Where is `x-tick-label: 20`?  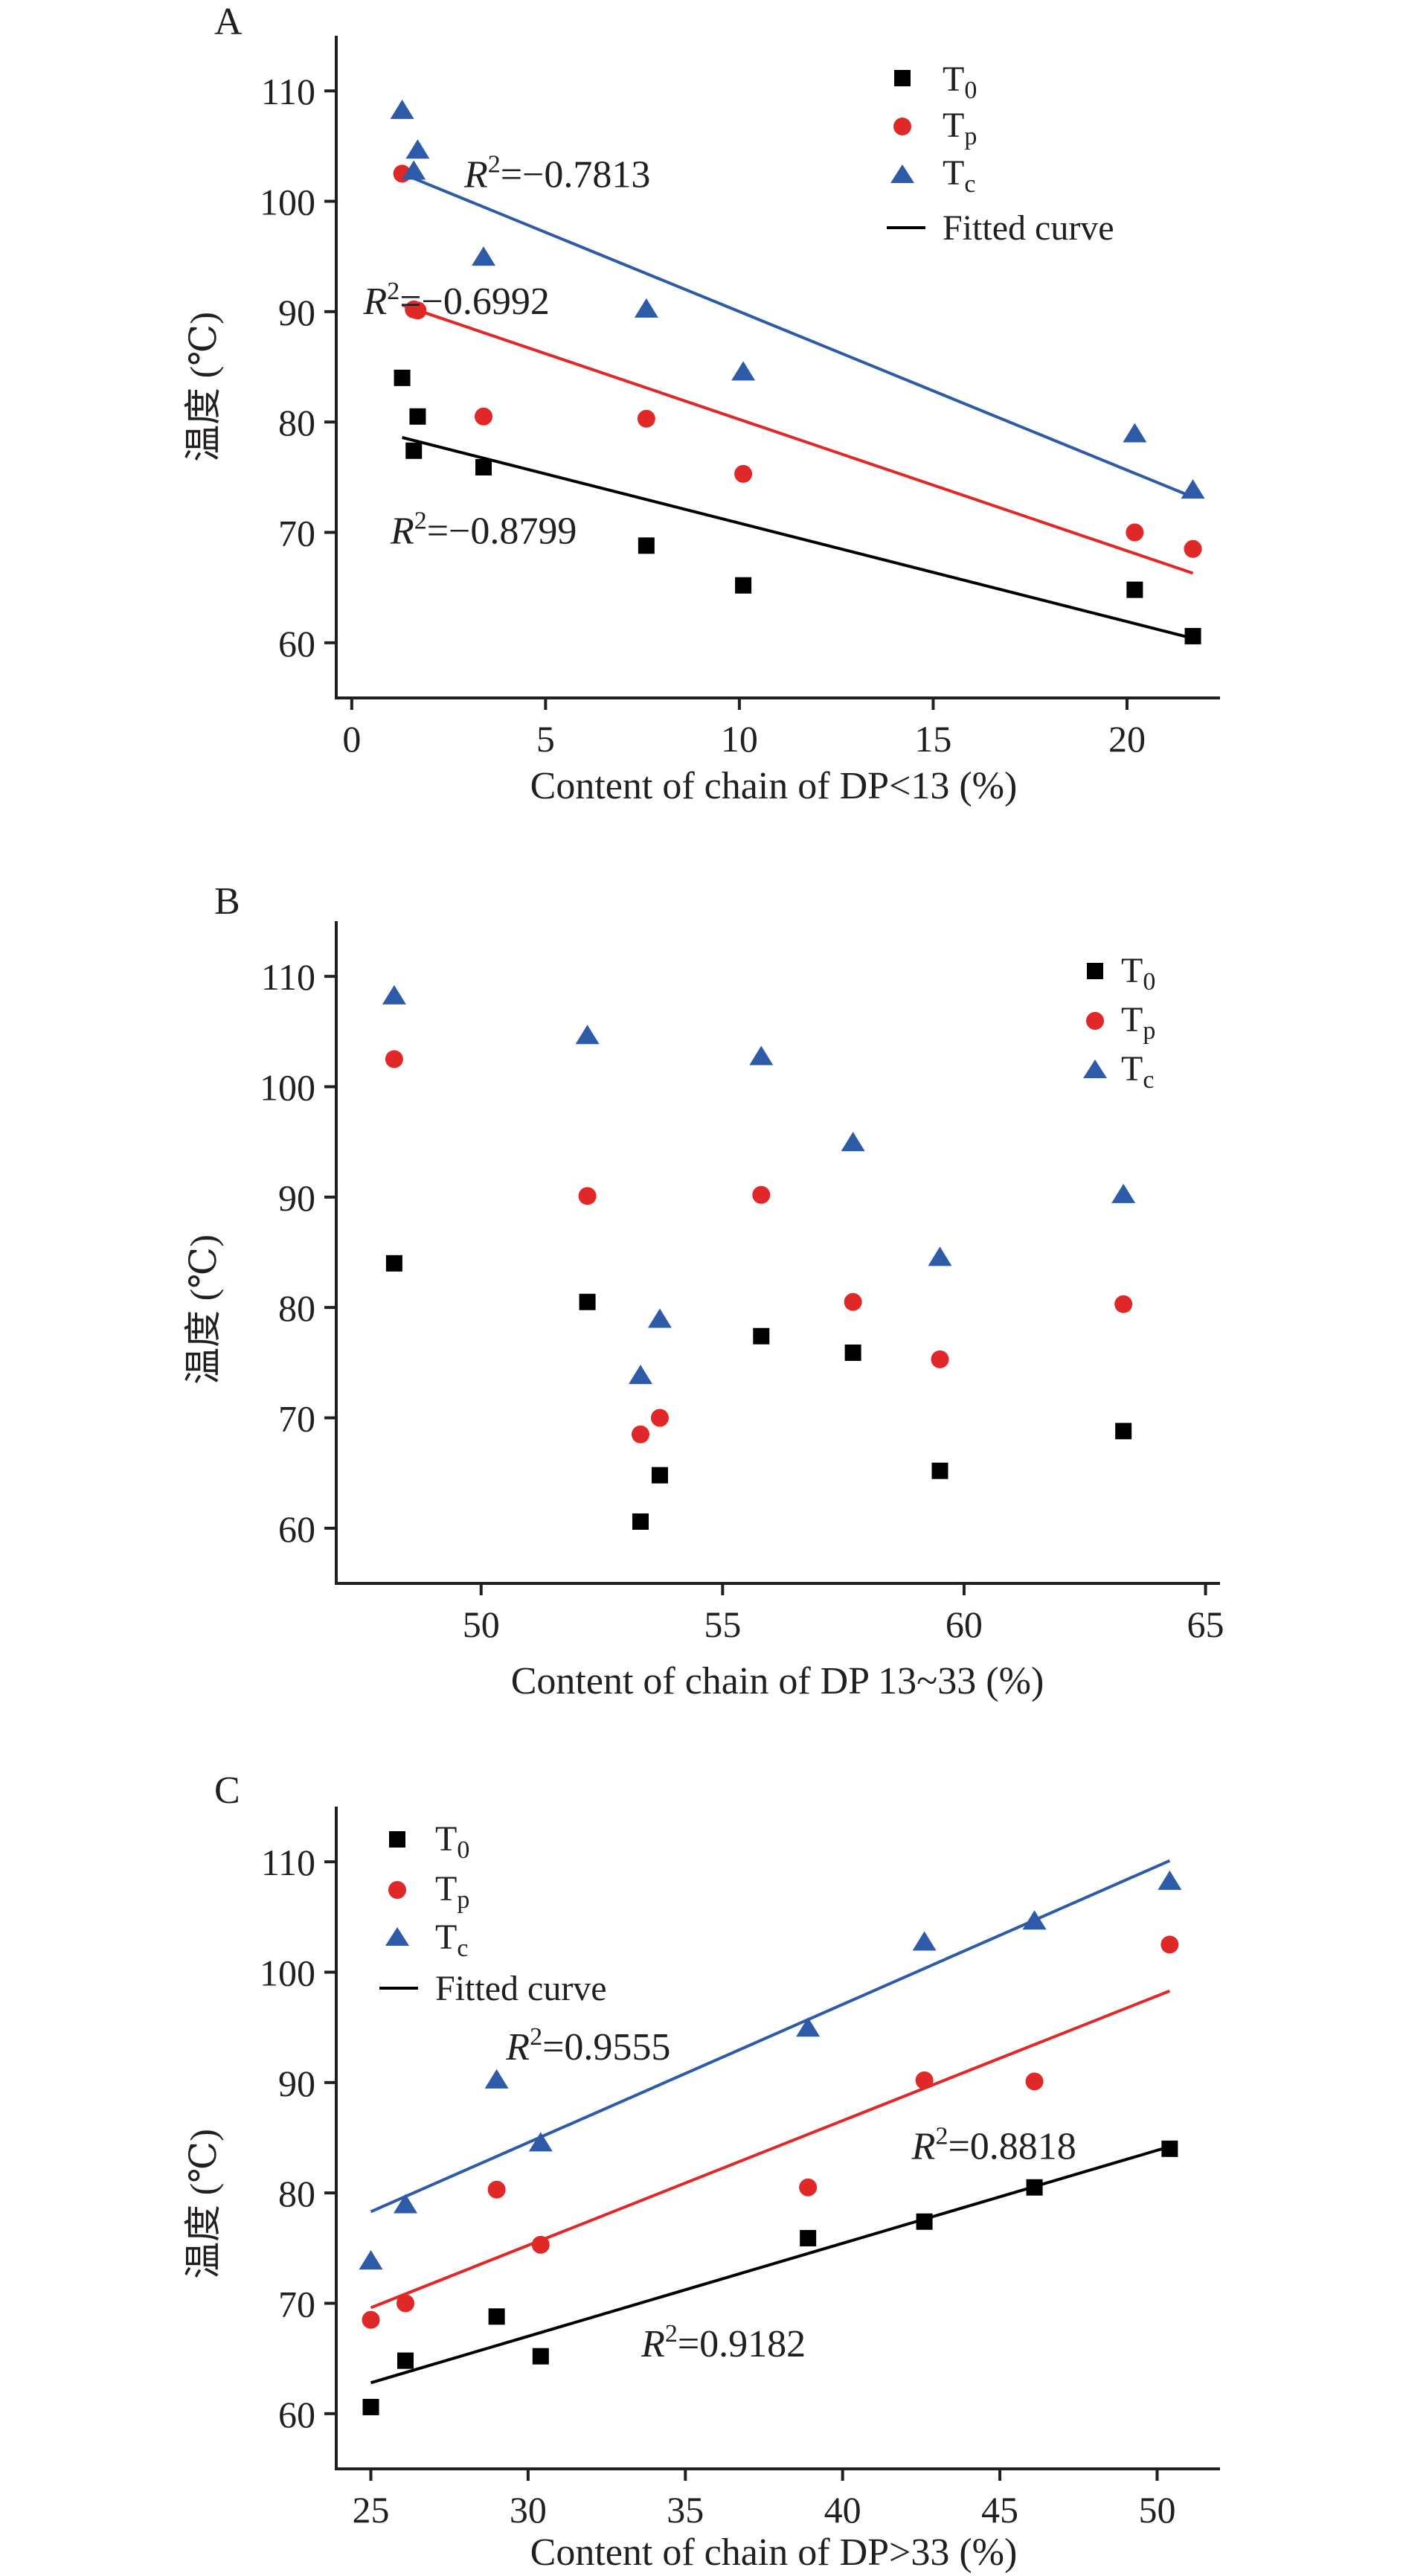 x-tick-label: 20 is located at coordinates (1127, 739).